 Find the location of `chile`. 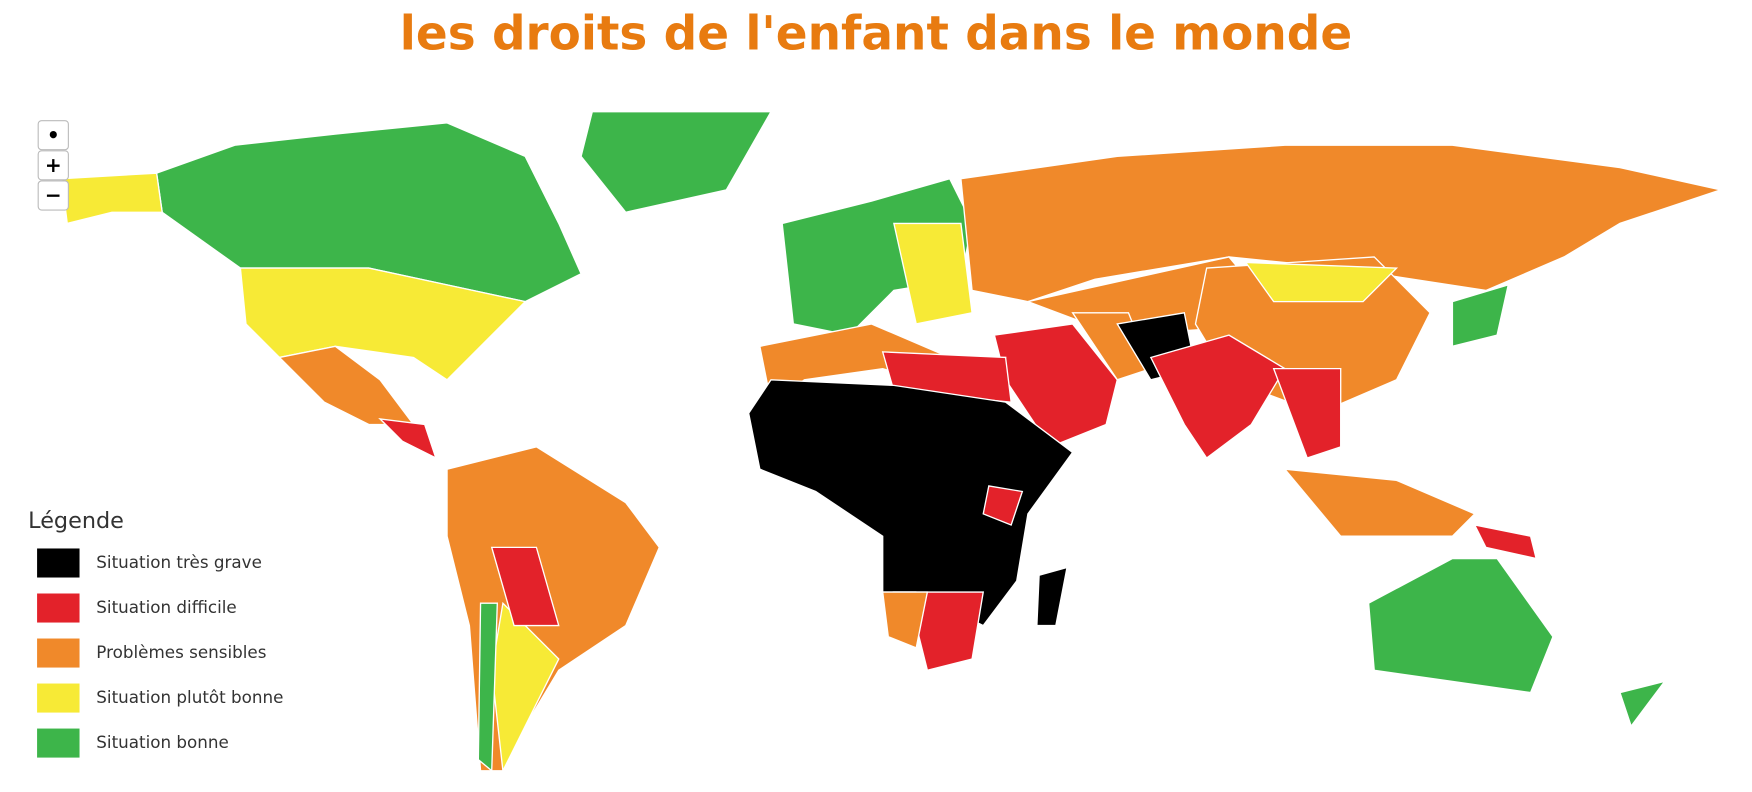

chile is located at coordinates (488, 687).